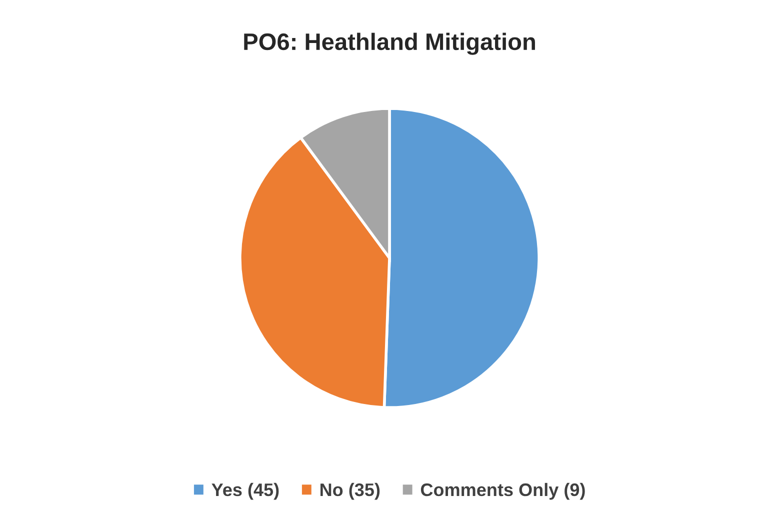 The image size is (779, 516). Describe the element at coordinates (245, 491) in the screenshot. I see `legend-label: Yes (45)` at that location.